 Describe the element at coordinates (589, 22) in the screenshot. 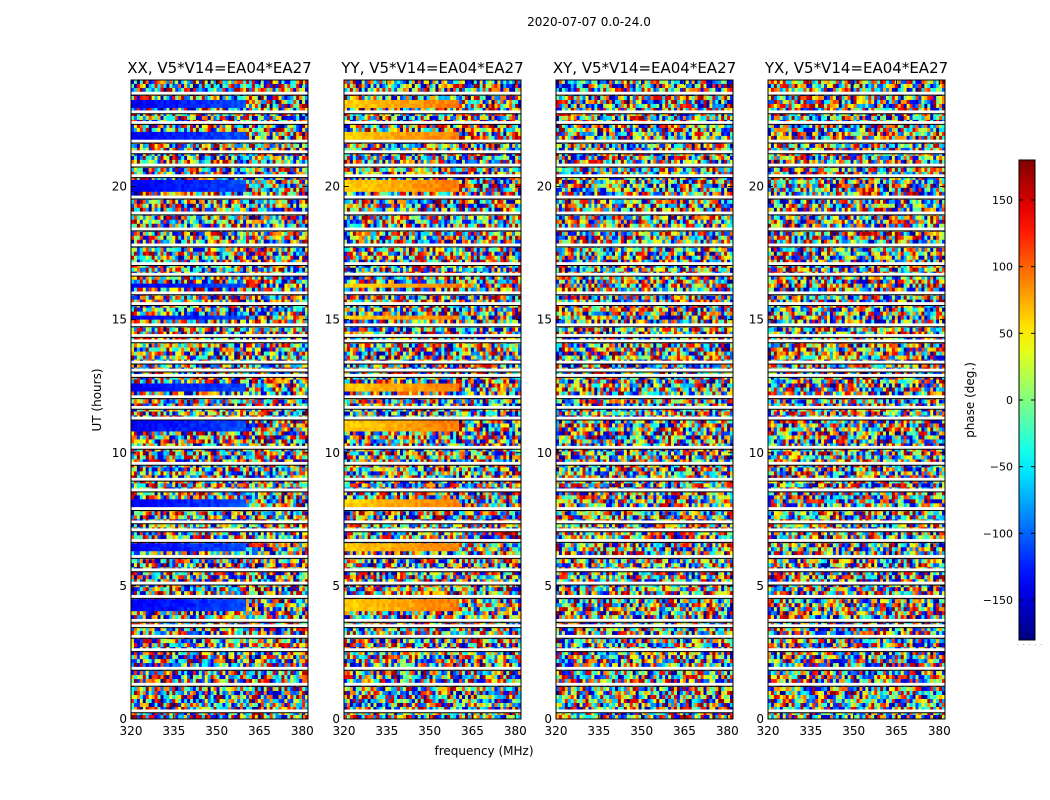

I see `figure-suptitle: 2020-07-07 0.0-24.0` at that location.